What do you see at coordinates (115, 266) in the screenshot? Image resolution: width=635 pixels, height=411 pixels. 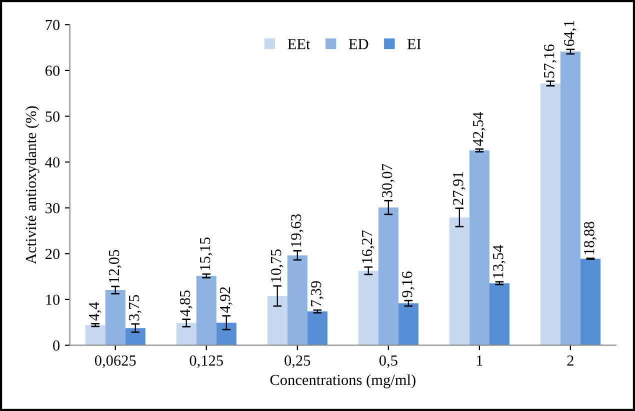 I see `data-label: 12,05` at bounding box center [115, 266].